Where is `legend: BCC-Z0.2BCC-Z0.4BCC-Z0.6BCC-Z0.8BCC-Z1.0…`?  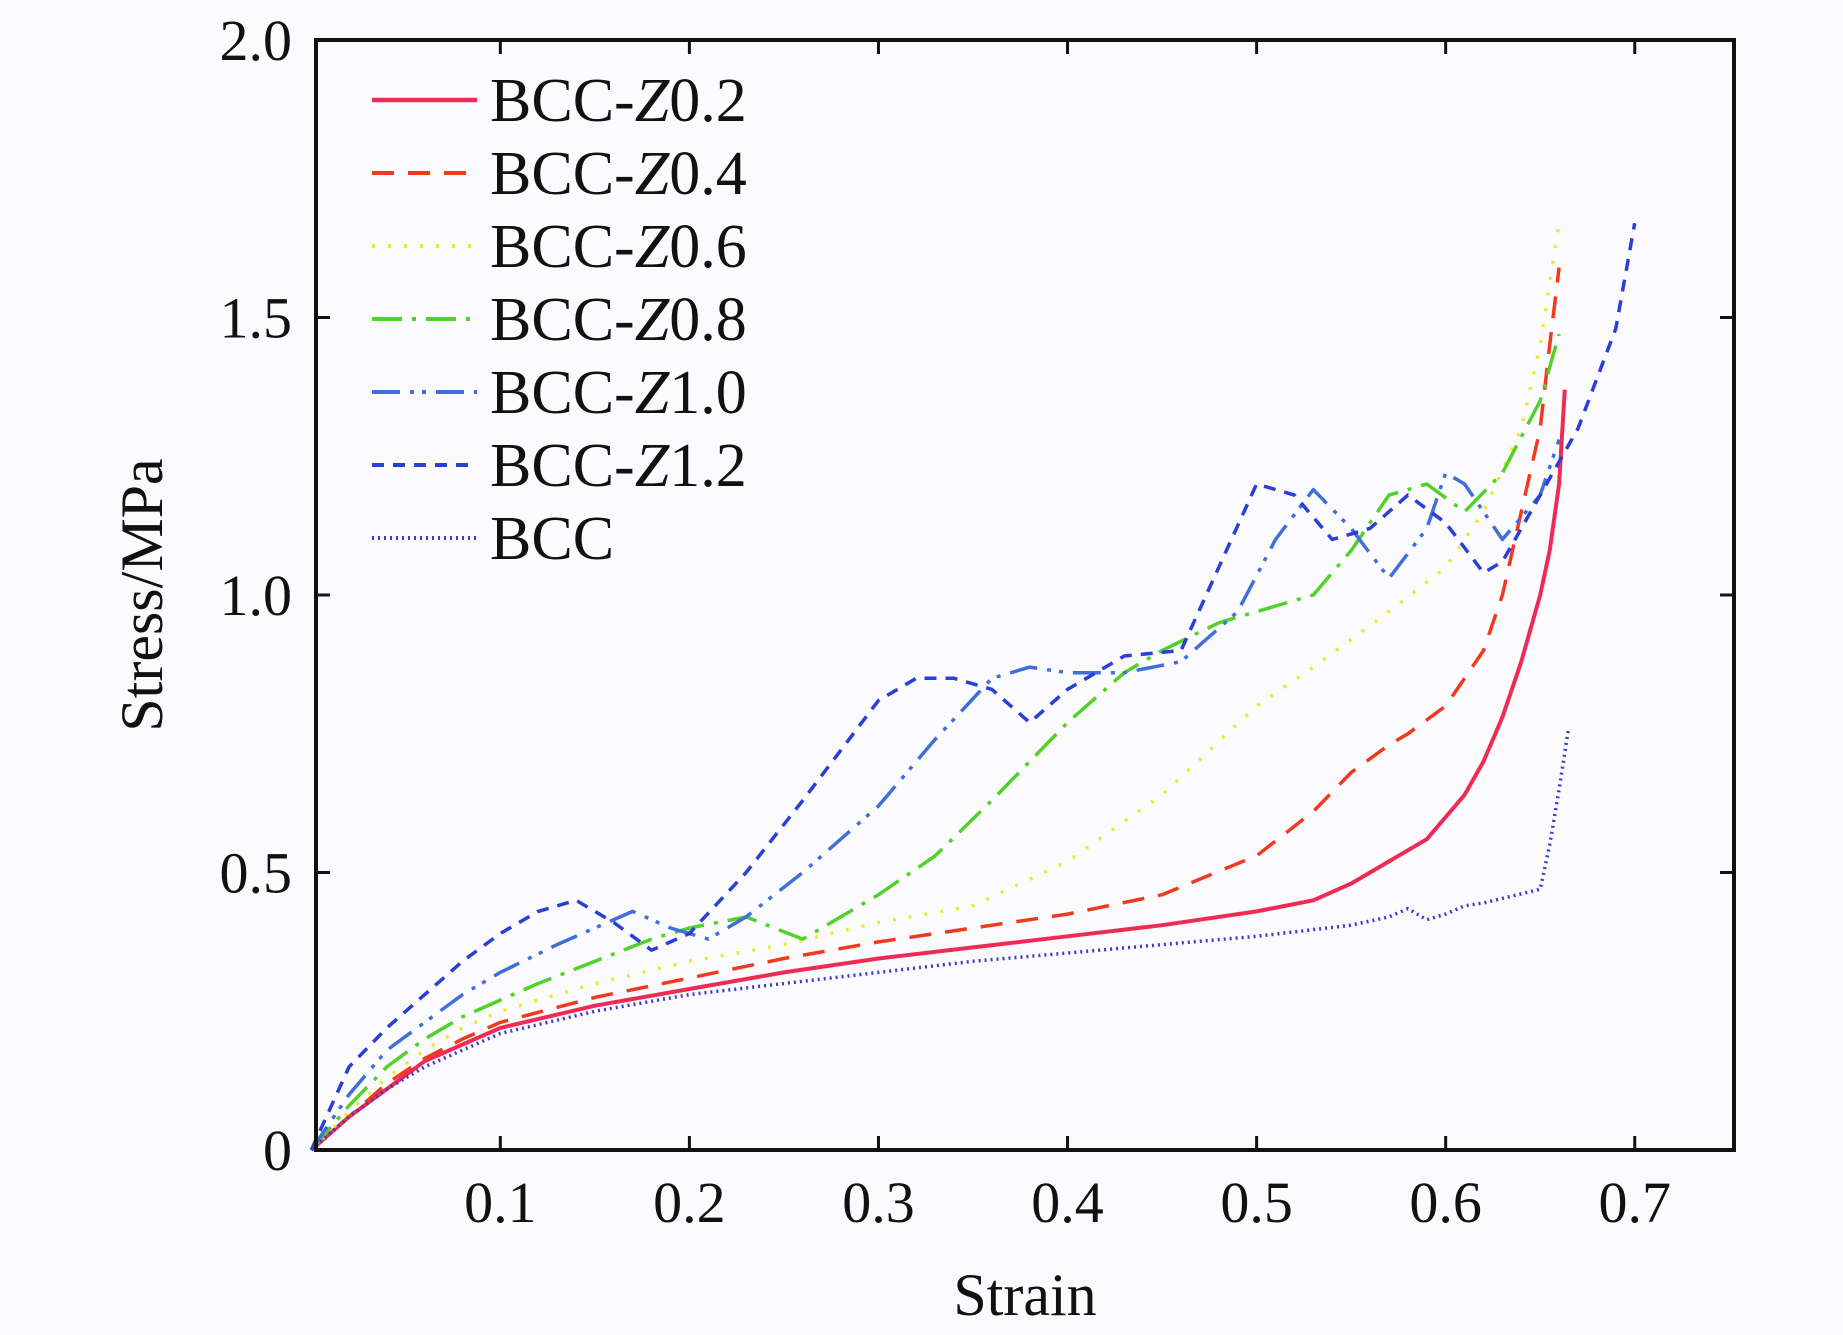
legend: BCC-Z0.2BCC-Z0.4BCC-Z0.6BCC-Z0.8BCC-Z1.0… is located at coordinates (559, 320).